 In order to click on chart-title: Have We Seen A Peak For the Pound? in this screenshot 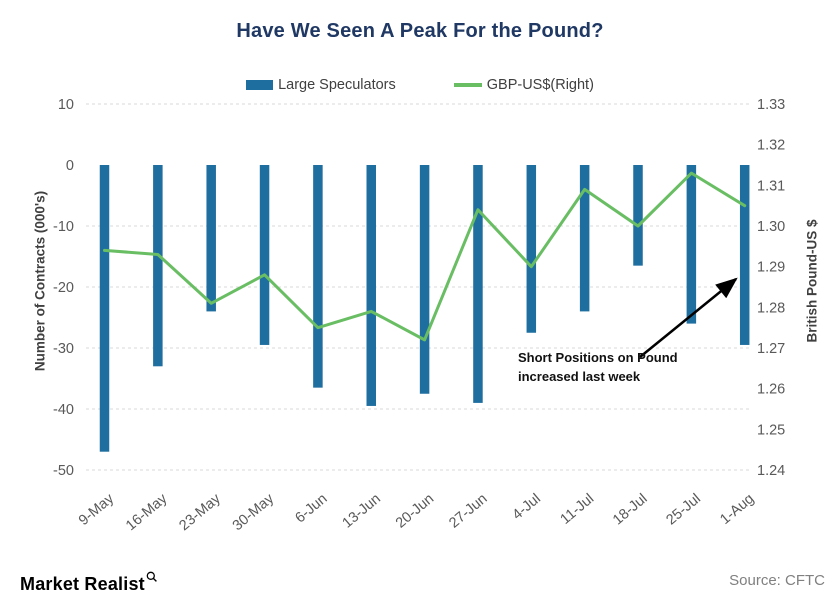, I will do `click(420, 31)`.